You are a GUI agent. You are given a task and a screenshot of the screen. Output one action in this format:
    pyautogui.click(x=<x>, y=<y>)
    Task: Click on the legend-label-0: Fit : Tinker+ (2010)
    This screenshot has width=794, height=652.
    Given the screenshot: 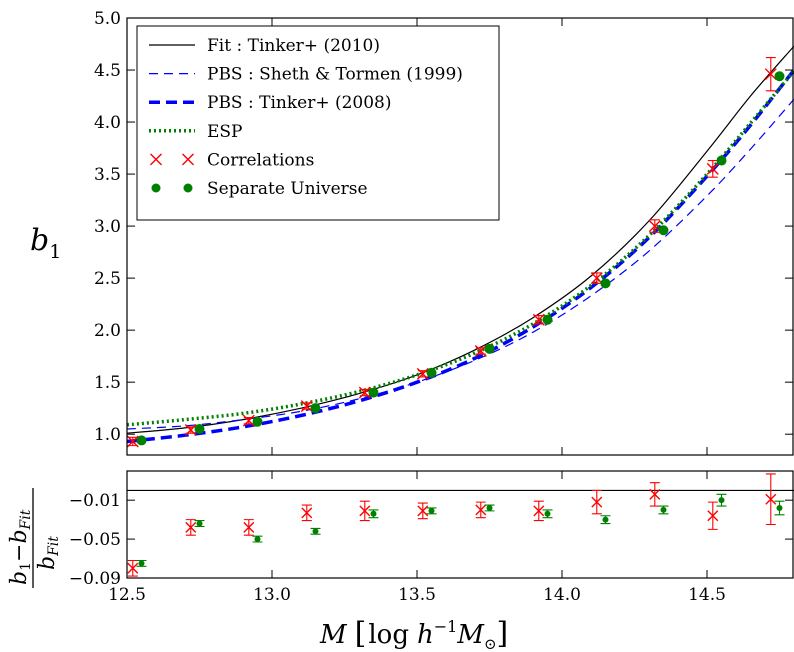 What is the action you would take?
    pyautogui.click(x=293, y=46)
    